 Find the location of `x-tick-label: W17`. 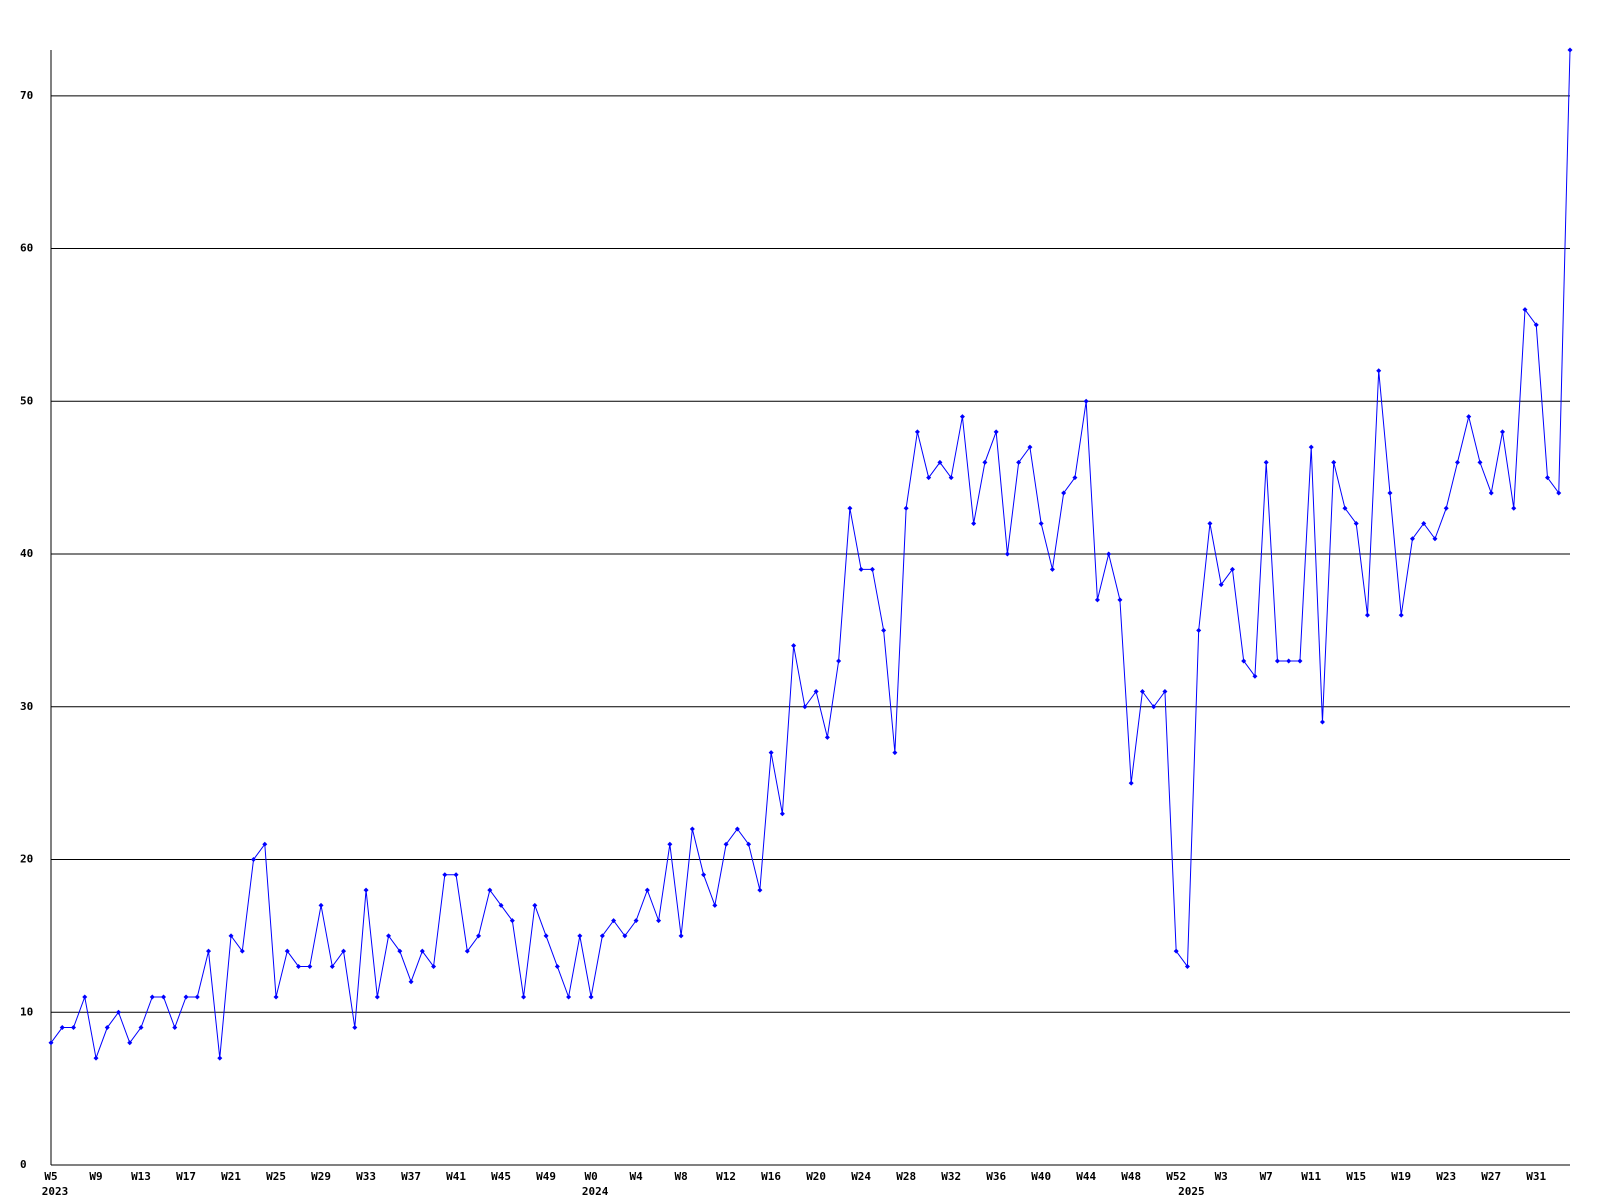

x-tick-label: W17 is located at coordinates (186, 1176).